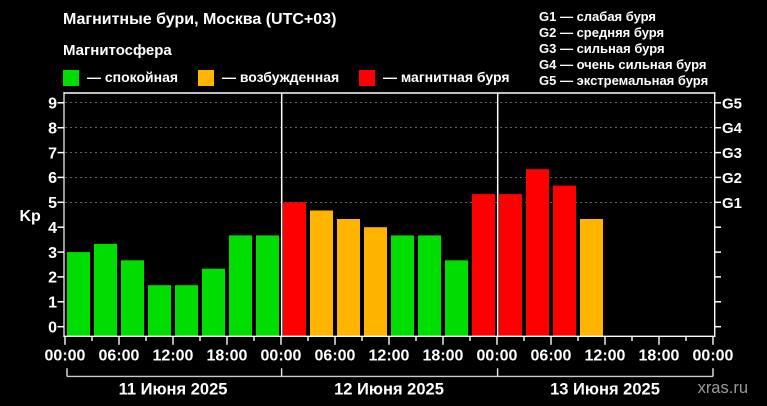 The width and height of the screenshot is (767, 406). I want to click on svg-text: Kp, so click(31, 216).